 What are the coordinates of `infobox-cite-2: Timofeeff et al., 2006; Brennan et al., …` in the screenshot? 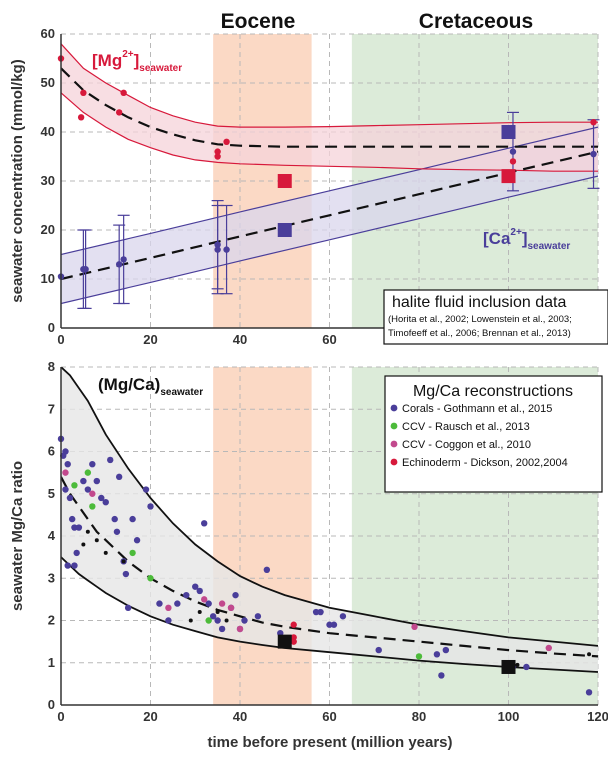 It's located at (479, 333).